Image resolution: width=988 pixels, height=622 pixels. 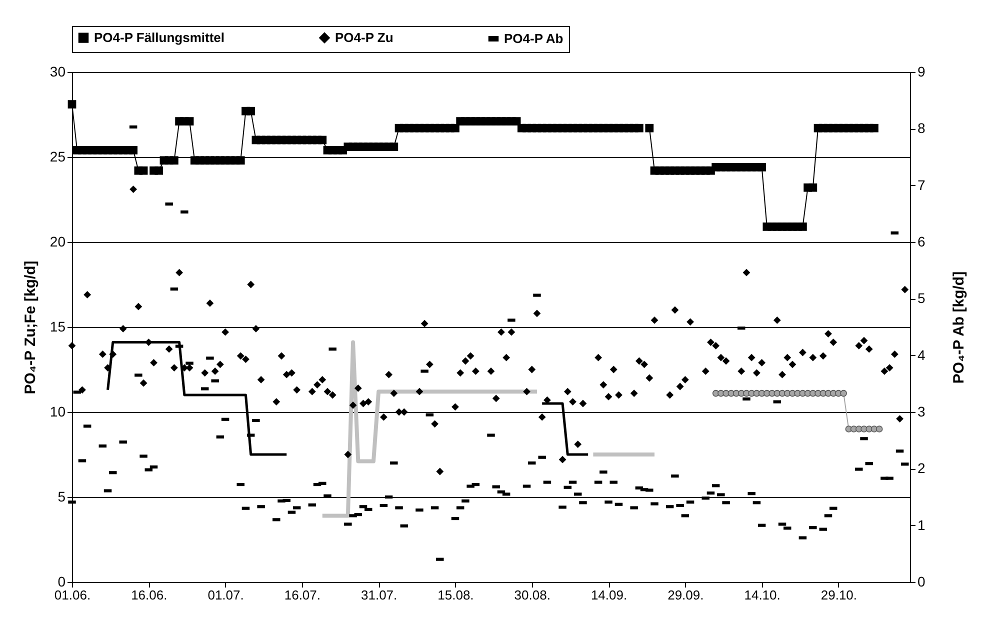 I want to click on x-tick-label: 29.10., so click(x=839, y=595).